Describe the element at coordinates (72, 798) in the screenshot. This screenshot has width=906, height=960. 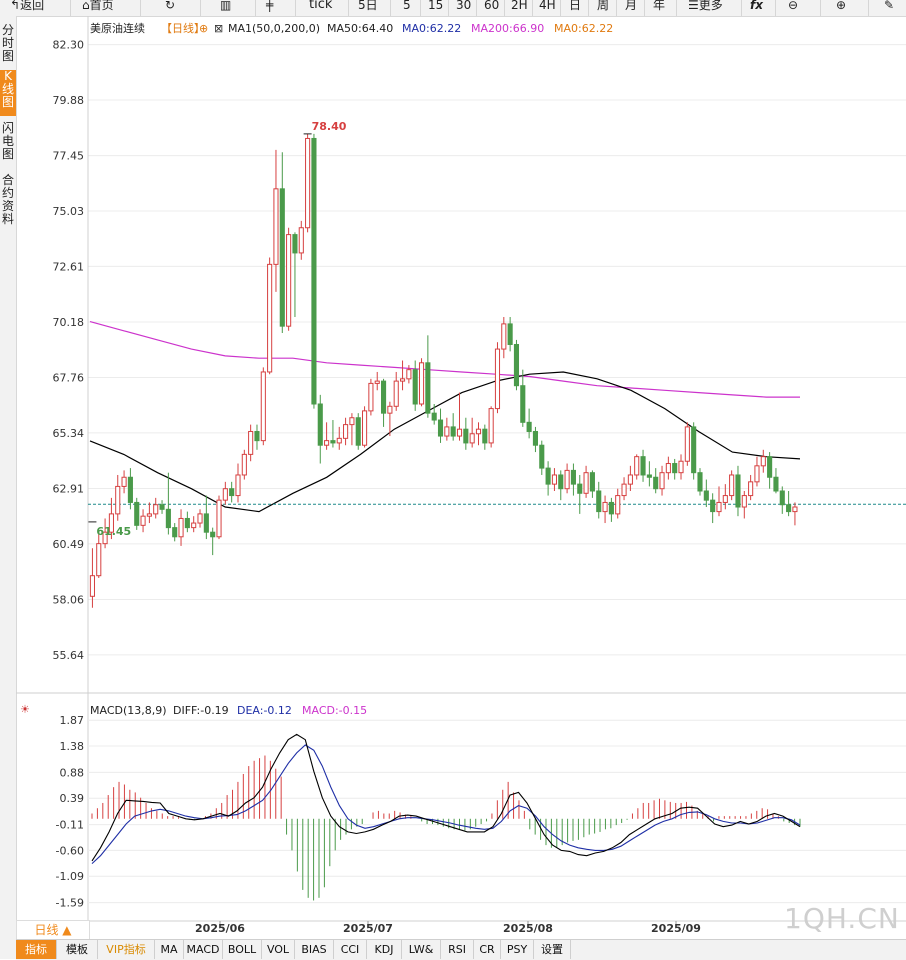
I see `macd-tick-label: 0.39` at that location.